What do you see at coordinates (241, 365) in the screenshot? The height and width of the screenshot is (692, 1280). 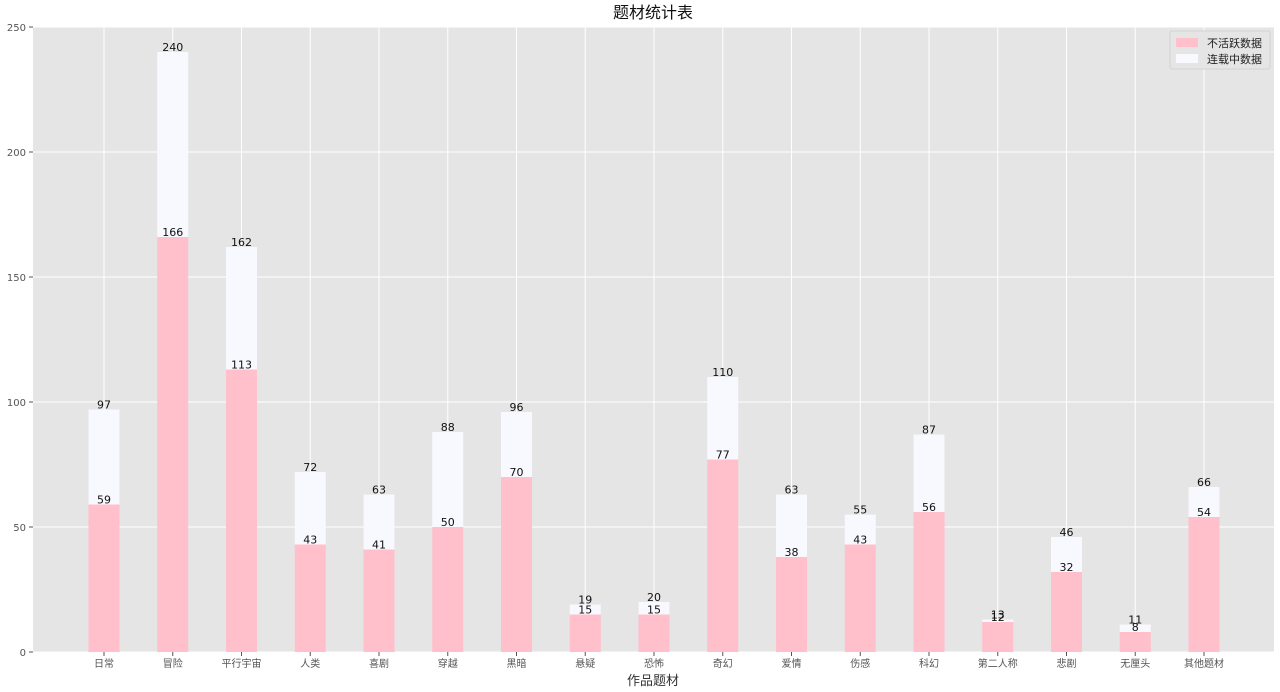 I see `bar-label-series1: 113` at bounding box center [241, 365].